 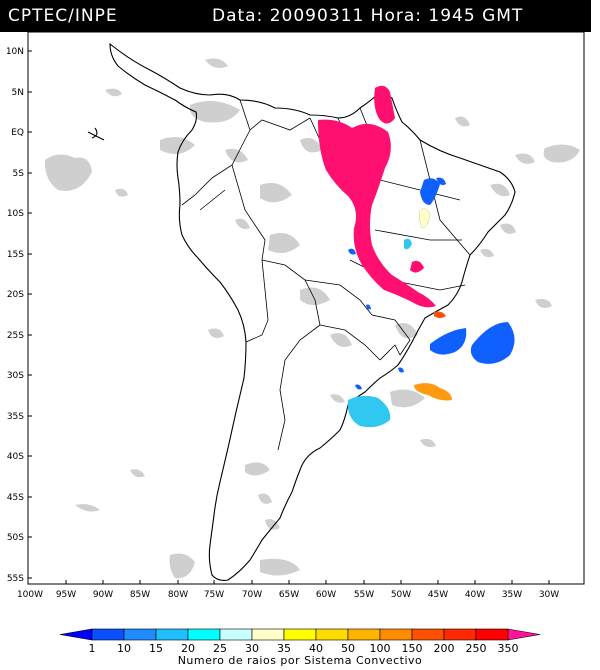 I want to click on lon-label: 60W, so click(x=326, y=595).